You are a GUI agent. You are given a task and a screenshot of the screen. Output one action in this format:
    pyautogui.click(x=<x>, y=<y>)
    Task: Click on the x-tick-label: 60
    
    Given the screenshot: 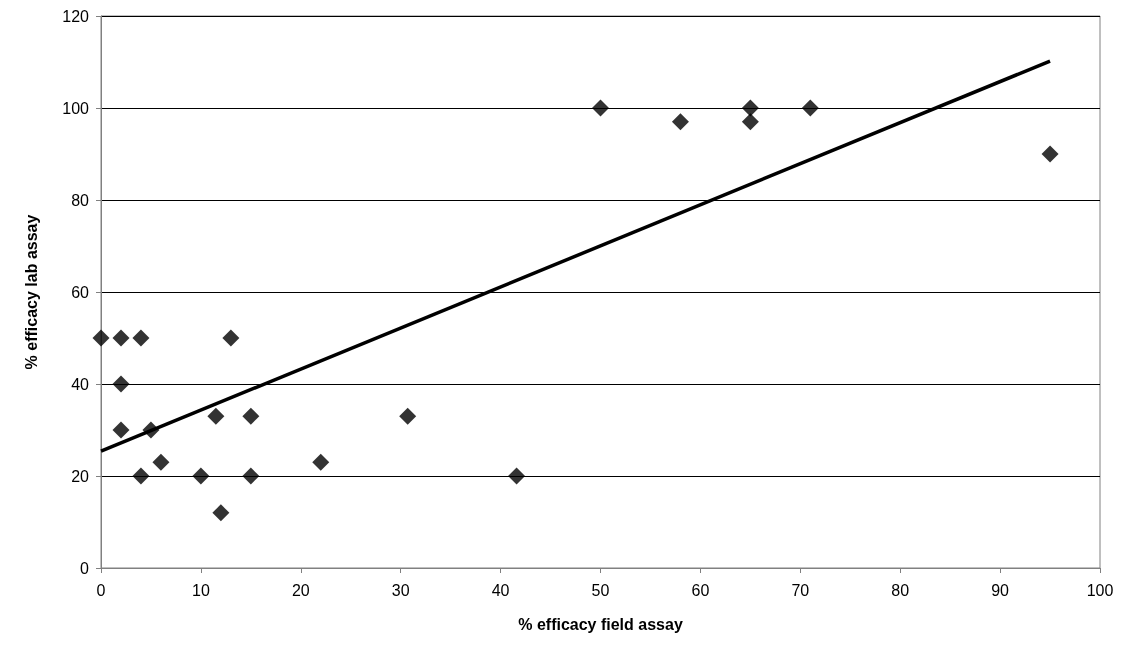 What is the action you would take?
    pyautogui.click(x=700, y=590)
    